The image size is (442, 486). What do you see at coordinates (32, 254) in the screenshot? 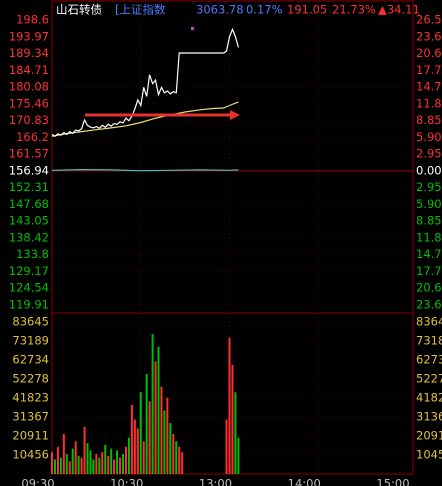
I see `y-tick-label: 133.8` at bounding box center [32, 254].